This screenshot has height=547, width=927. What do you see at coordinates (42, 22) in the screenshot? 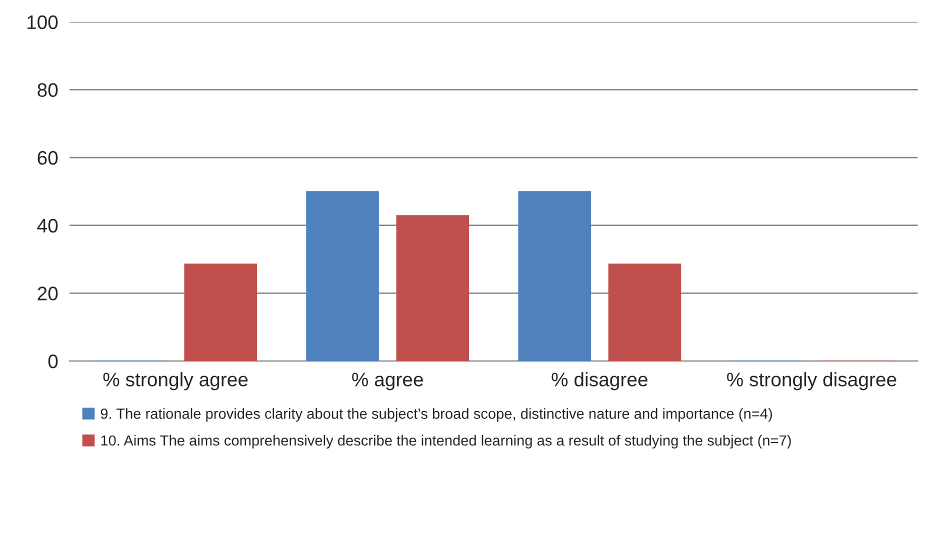
I see `y-tick-label: 100` at bounding box center [42, 22].